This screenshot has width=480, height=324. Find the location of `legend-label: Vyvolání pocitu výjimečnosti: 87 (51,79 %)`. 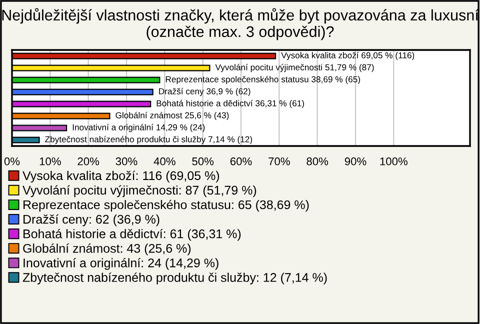

legend-label: Vyvolání pocitu výjimečnosti: 87 (51,79 %) is located at coordinates (139, 191).